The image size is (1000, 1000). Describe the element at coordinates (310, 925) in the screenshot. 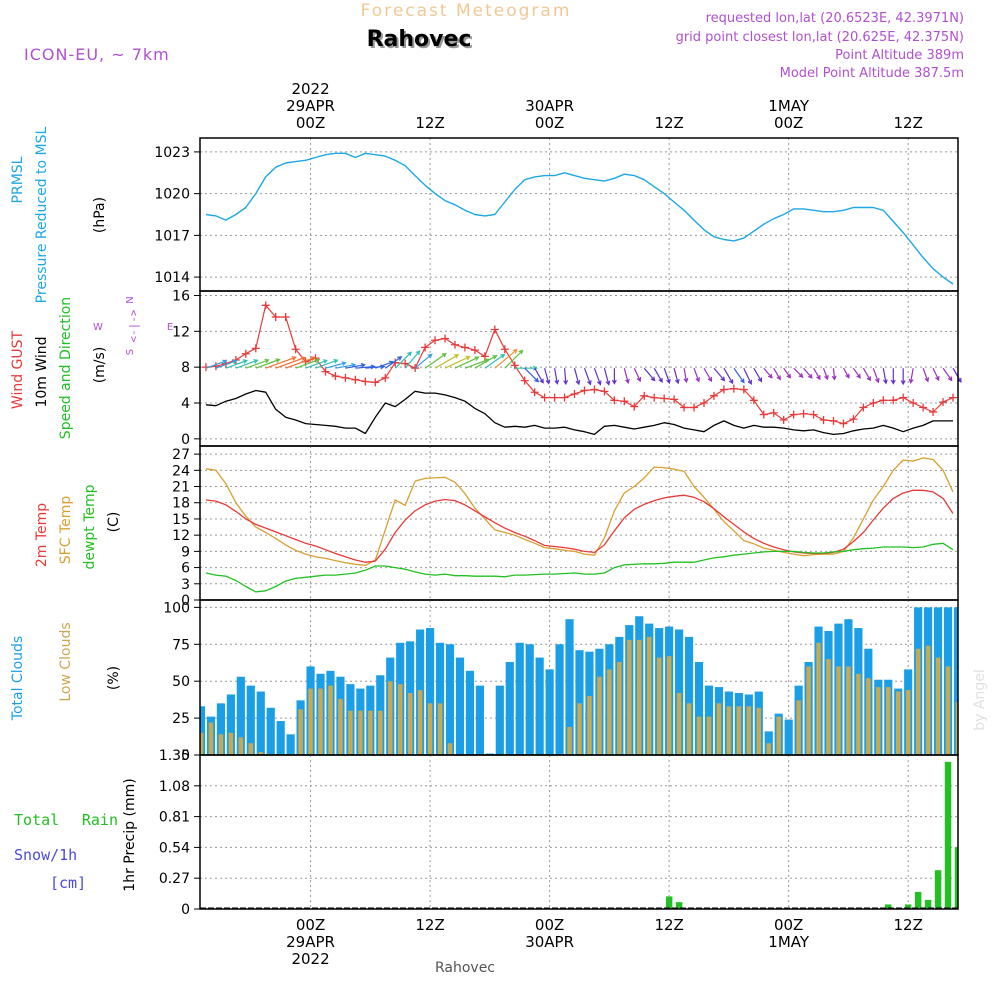

I see `time-label-bottom: 00Z` at that location.